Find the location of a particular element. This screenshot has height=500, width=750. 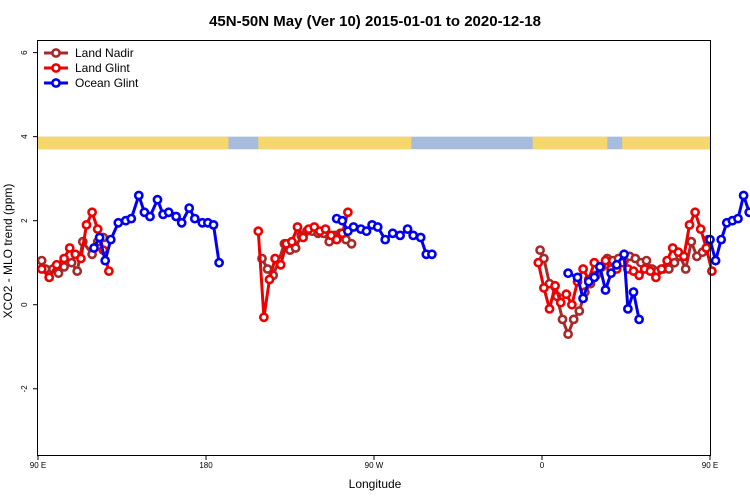

x-axis: 90 E 180 90 W 0 90 E is located at coordinates (374, 462).